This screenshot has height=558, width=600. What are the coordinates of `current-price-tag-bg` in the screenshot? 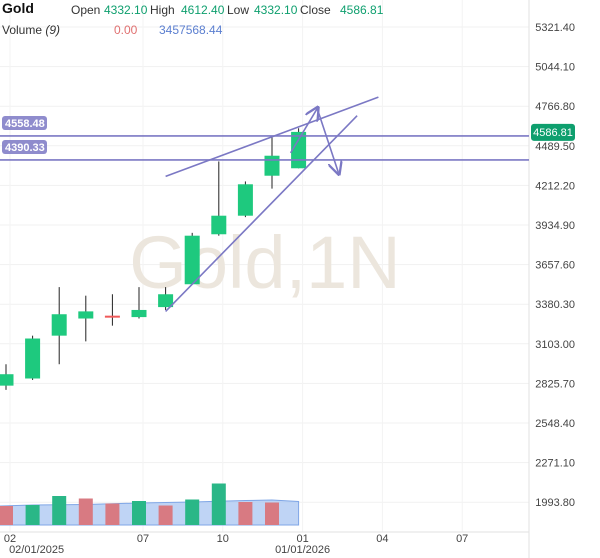 It's located at (553, 132).